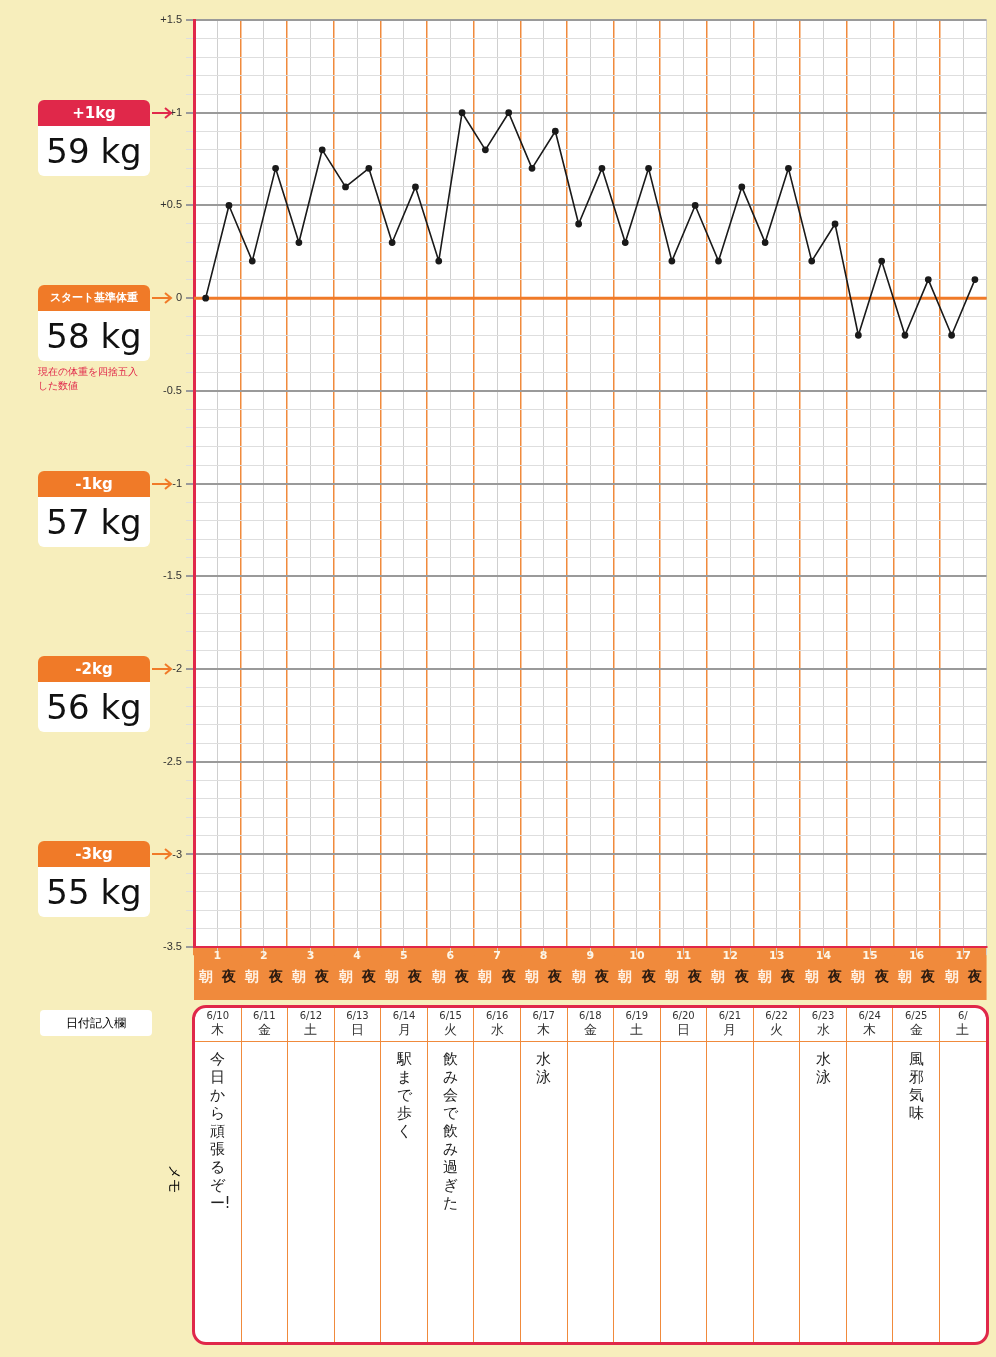 This screenshot has height=1357, width=996. I want to click on text: 水泳, so click(823, 1068).